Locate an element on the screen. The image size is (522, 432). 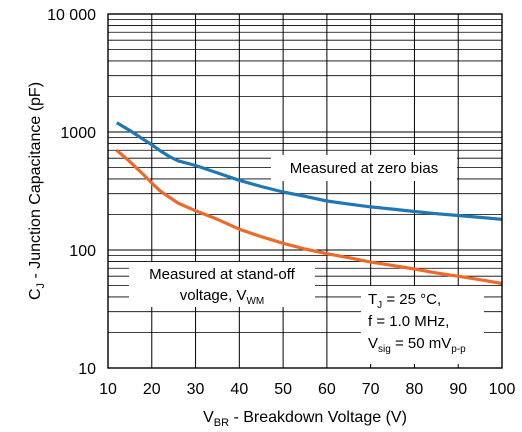
x-tick-label: 50 is located at coordinates (283, 389).